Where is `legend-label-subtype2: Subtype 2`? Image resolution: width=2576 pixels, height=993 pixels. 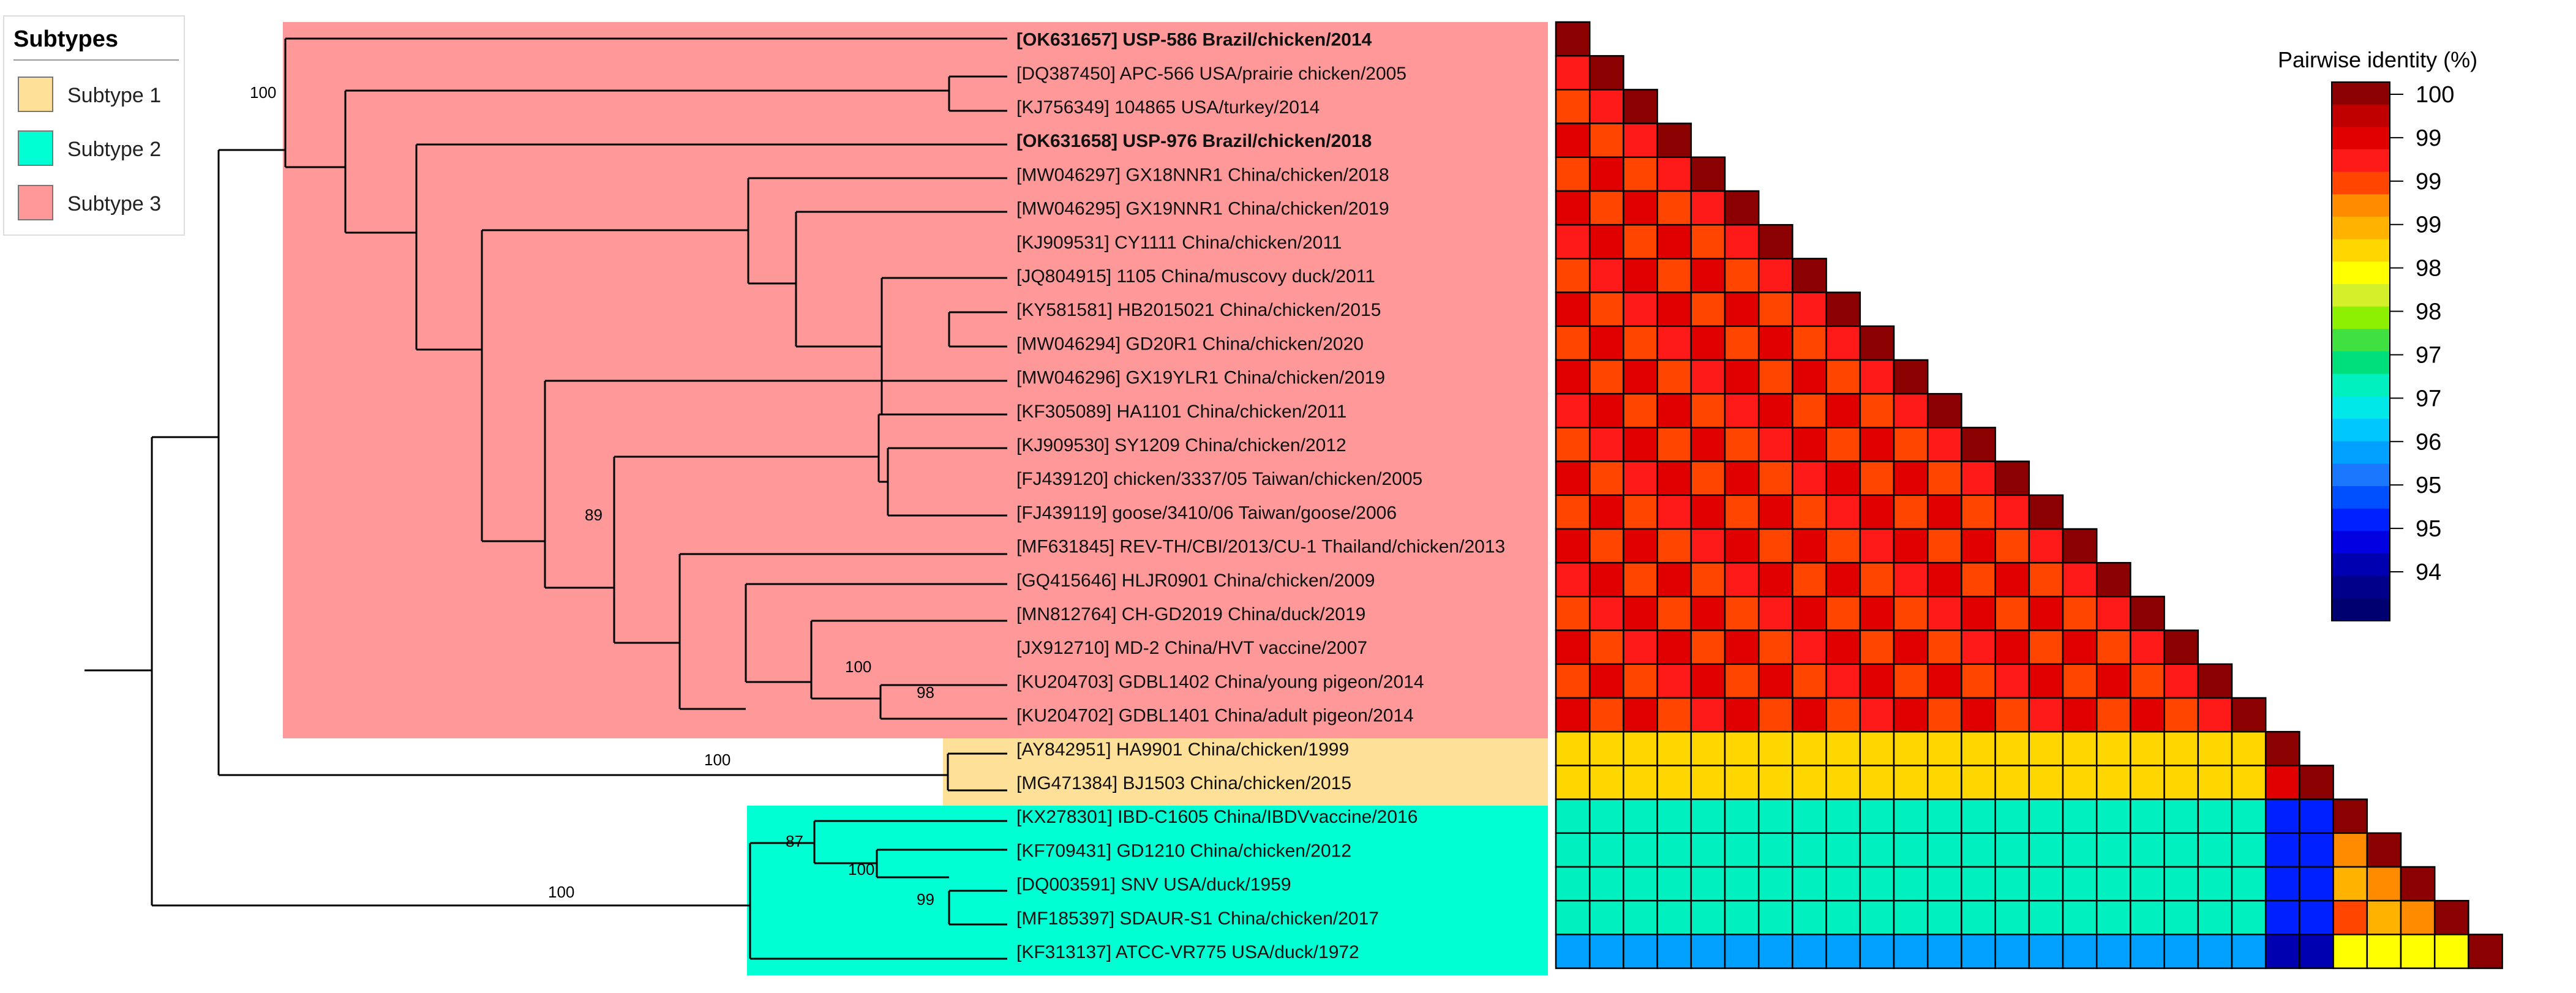
legend-label-subtype2: Subtype 2 is located at coordinates (114, 149).